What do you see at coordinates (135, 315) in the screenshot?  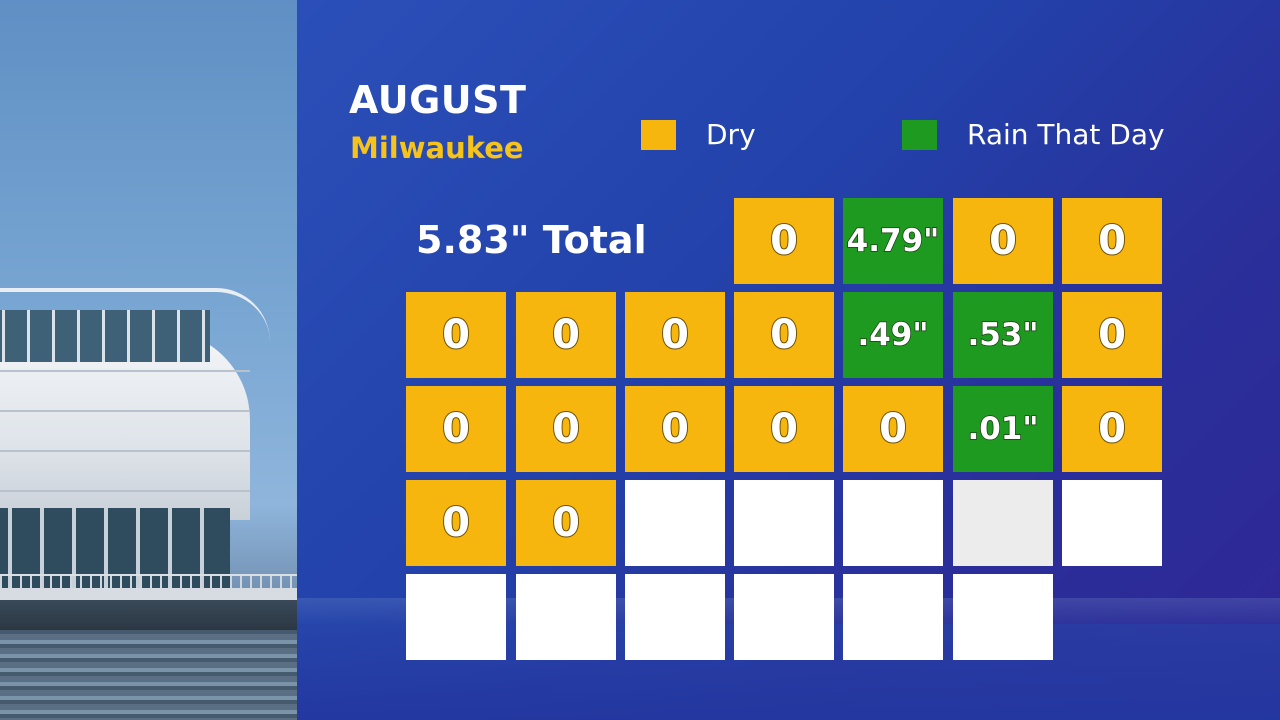 I see `building-roof-canopy` at bounding box center [135, 315].